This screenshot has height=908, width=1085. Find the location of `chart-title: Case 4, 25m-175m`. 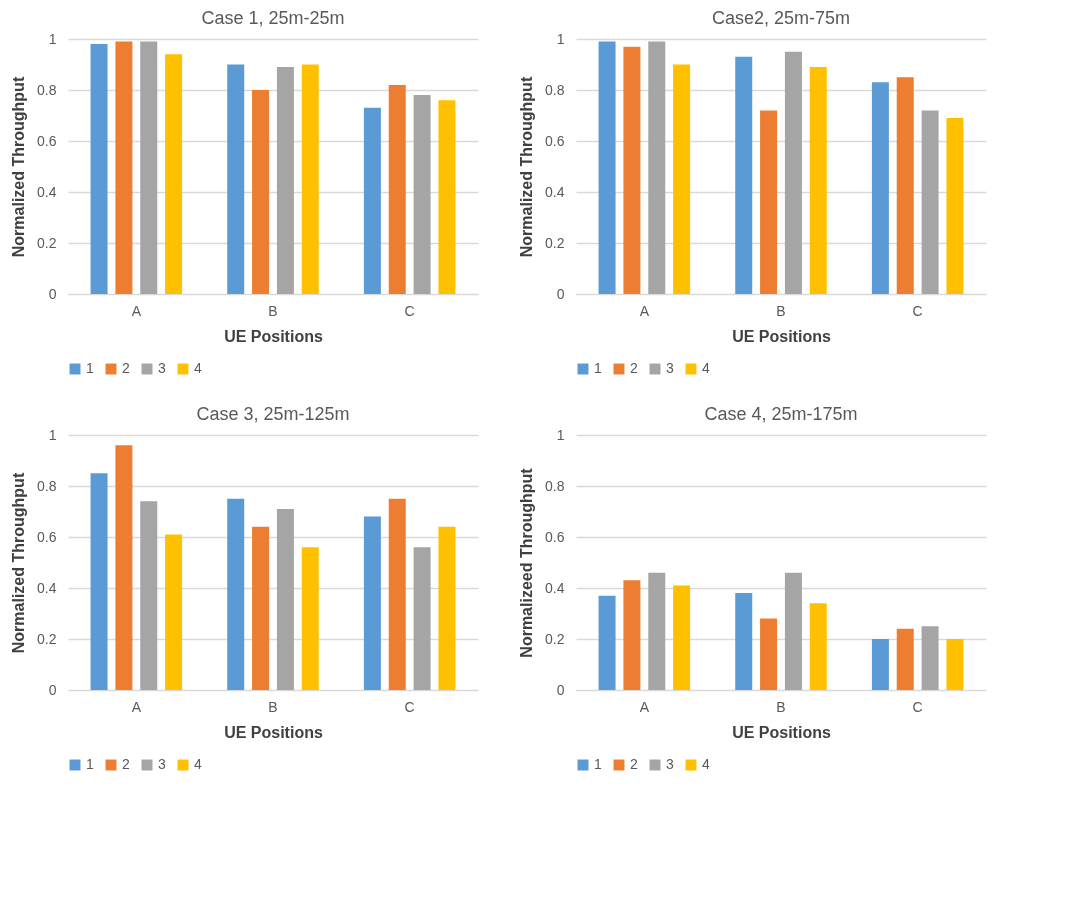

chart-title: Case 4, 25m-175m is located at coordinates (781, 414).